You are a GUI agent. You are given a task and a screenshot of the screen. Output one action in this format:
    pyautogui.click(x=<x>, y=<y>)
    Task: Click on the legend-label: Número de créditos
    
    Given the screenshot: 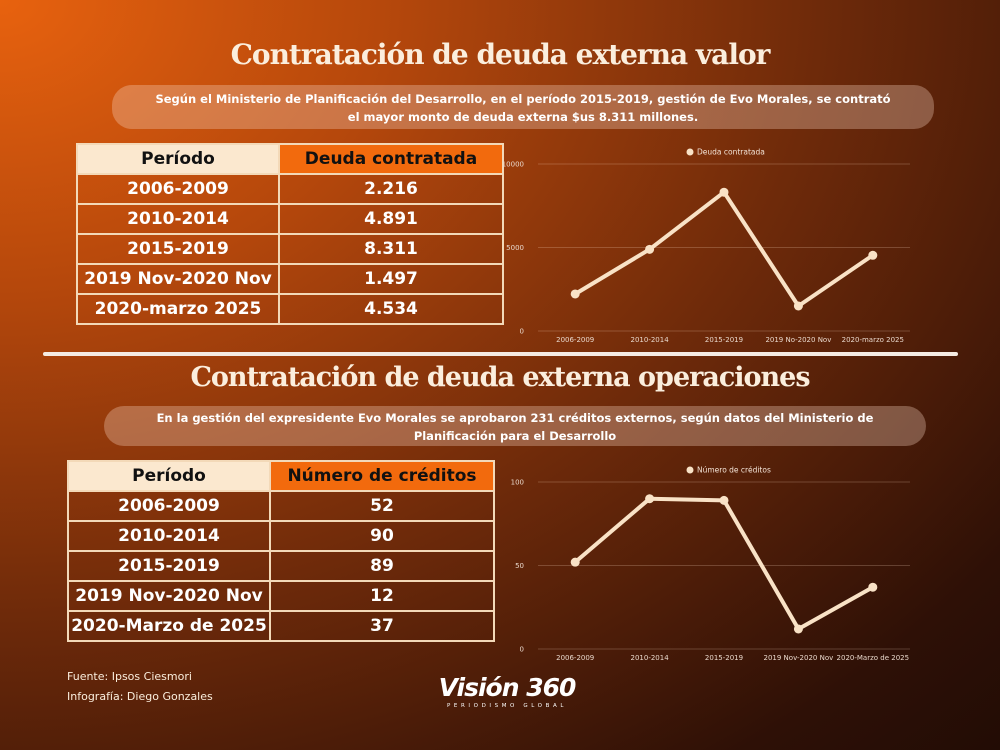 What is the action you would take?
    pyautogui.click(x=734, y=470)
    